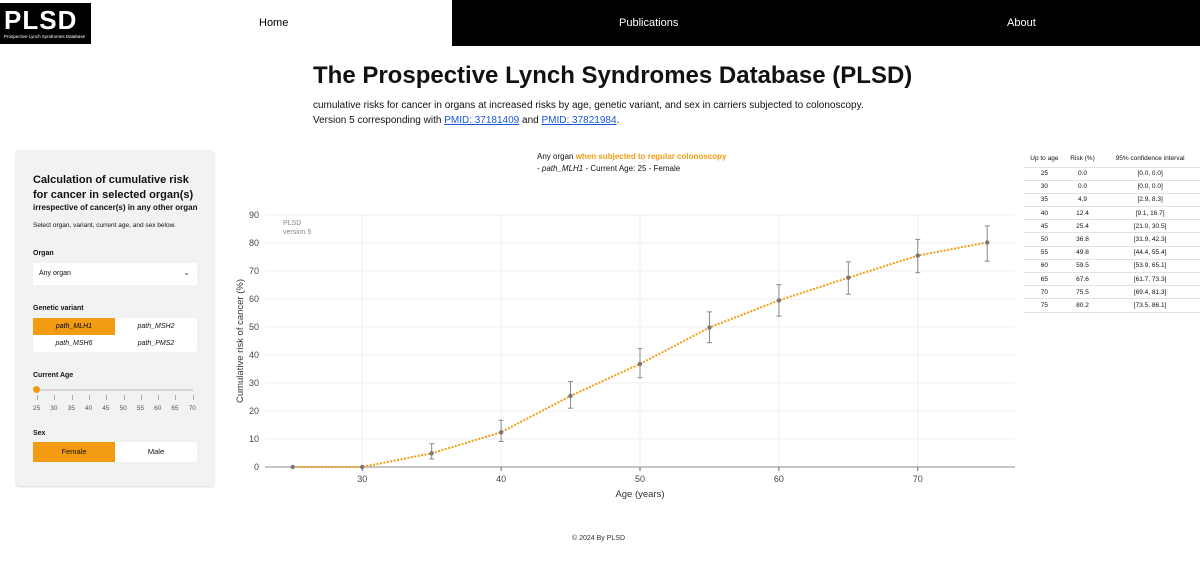  Describe the element at coordinates (379, 120) in the screenshot. I see `version-prefix: Version 5 corresponding with` at that location.